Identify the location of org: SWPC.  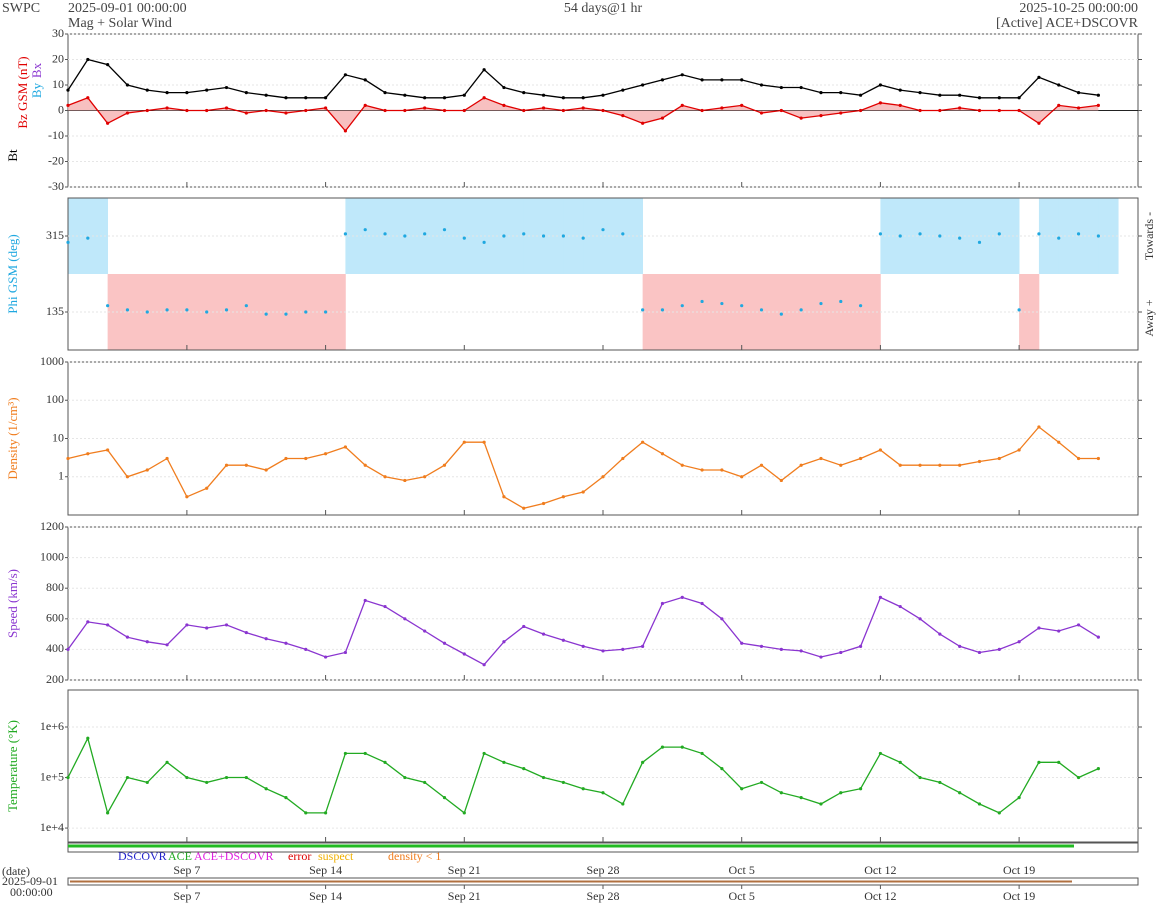
(21, 8).